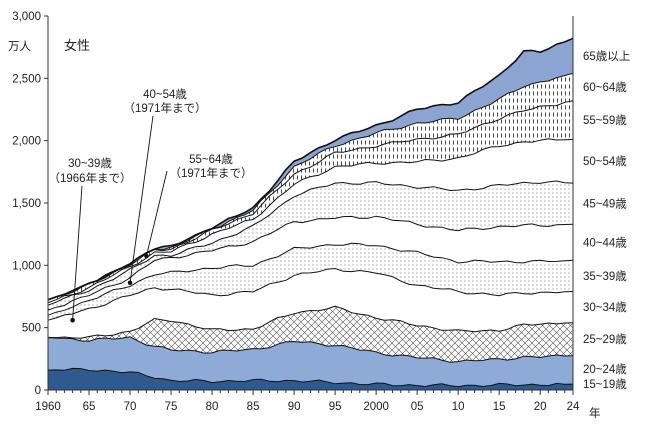 This screenshot has width=647, height=429. What do you see at coordinates (171, 407) in the screenshot?
I see `x-tick-label: 75` at bounding box center [171, 407].